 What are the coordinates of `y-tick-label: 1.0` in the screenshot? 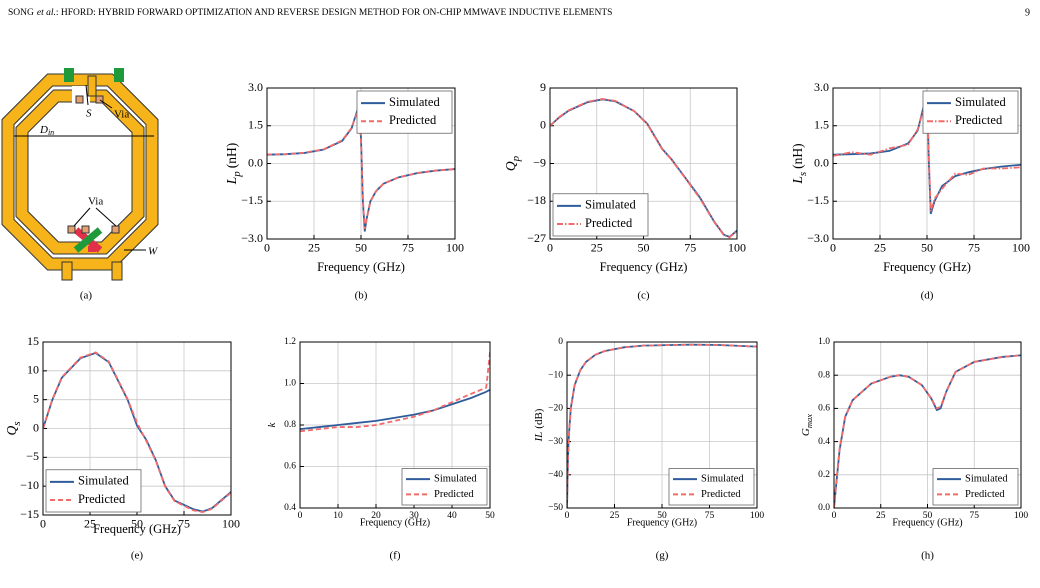 It's located at (824, 342).